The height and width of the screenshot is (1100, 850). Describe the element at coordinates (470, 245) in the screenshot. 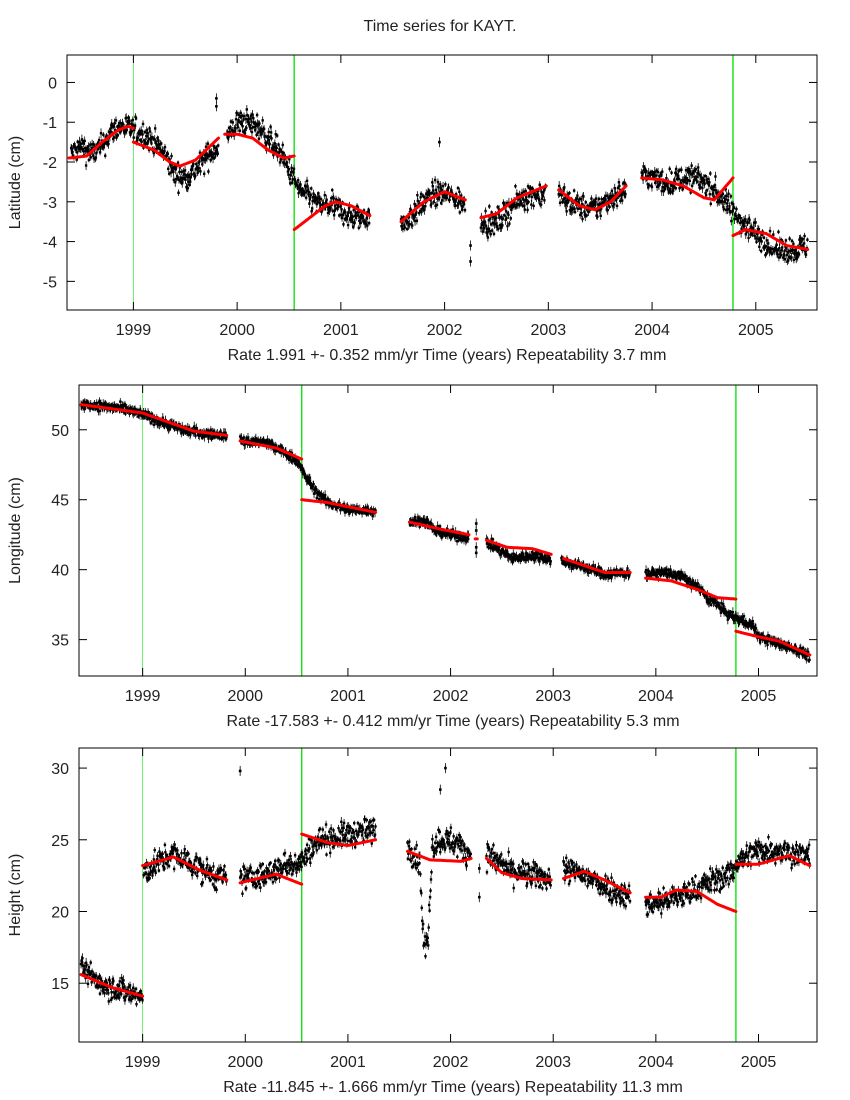

I see `outlier-point` at that location.